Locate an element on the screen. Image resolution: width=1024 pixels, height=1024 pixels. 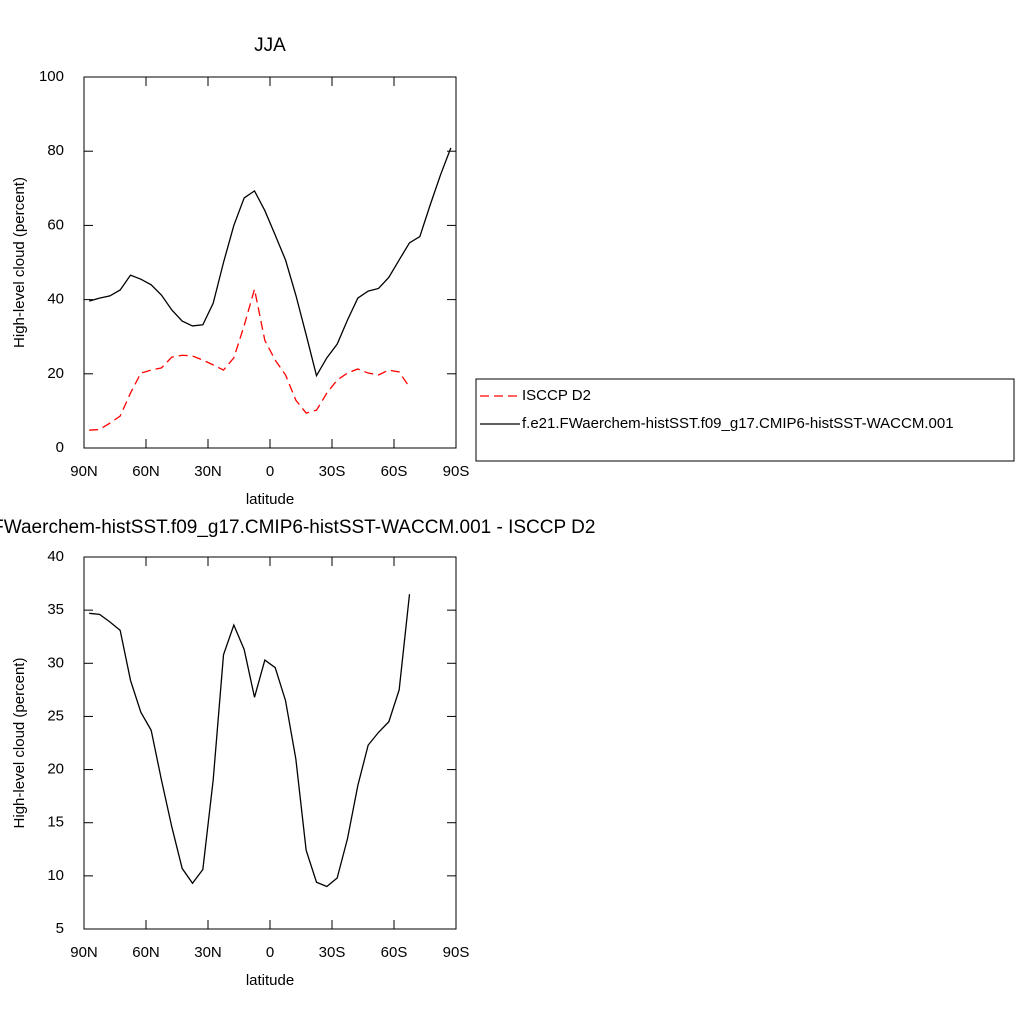
y-tick-label: 0 is located at coordinates (60, 447).